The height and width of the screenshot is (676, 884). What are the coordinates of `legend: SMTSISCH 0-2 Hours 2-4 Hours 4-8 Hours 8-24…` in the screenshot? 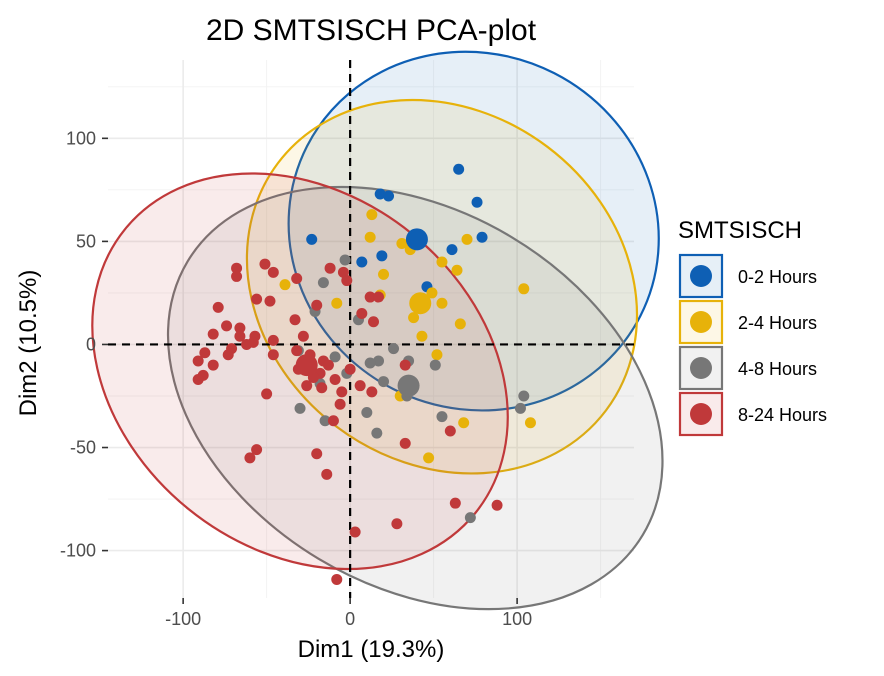 It's located at (752, 327).